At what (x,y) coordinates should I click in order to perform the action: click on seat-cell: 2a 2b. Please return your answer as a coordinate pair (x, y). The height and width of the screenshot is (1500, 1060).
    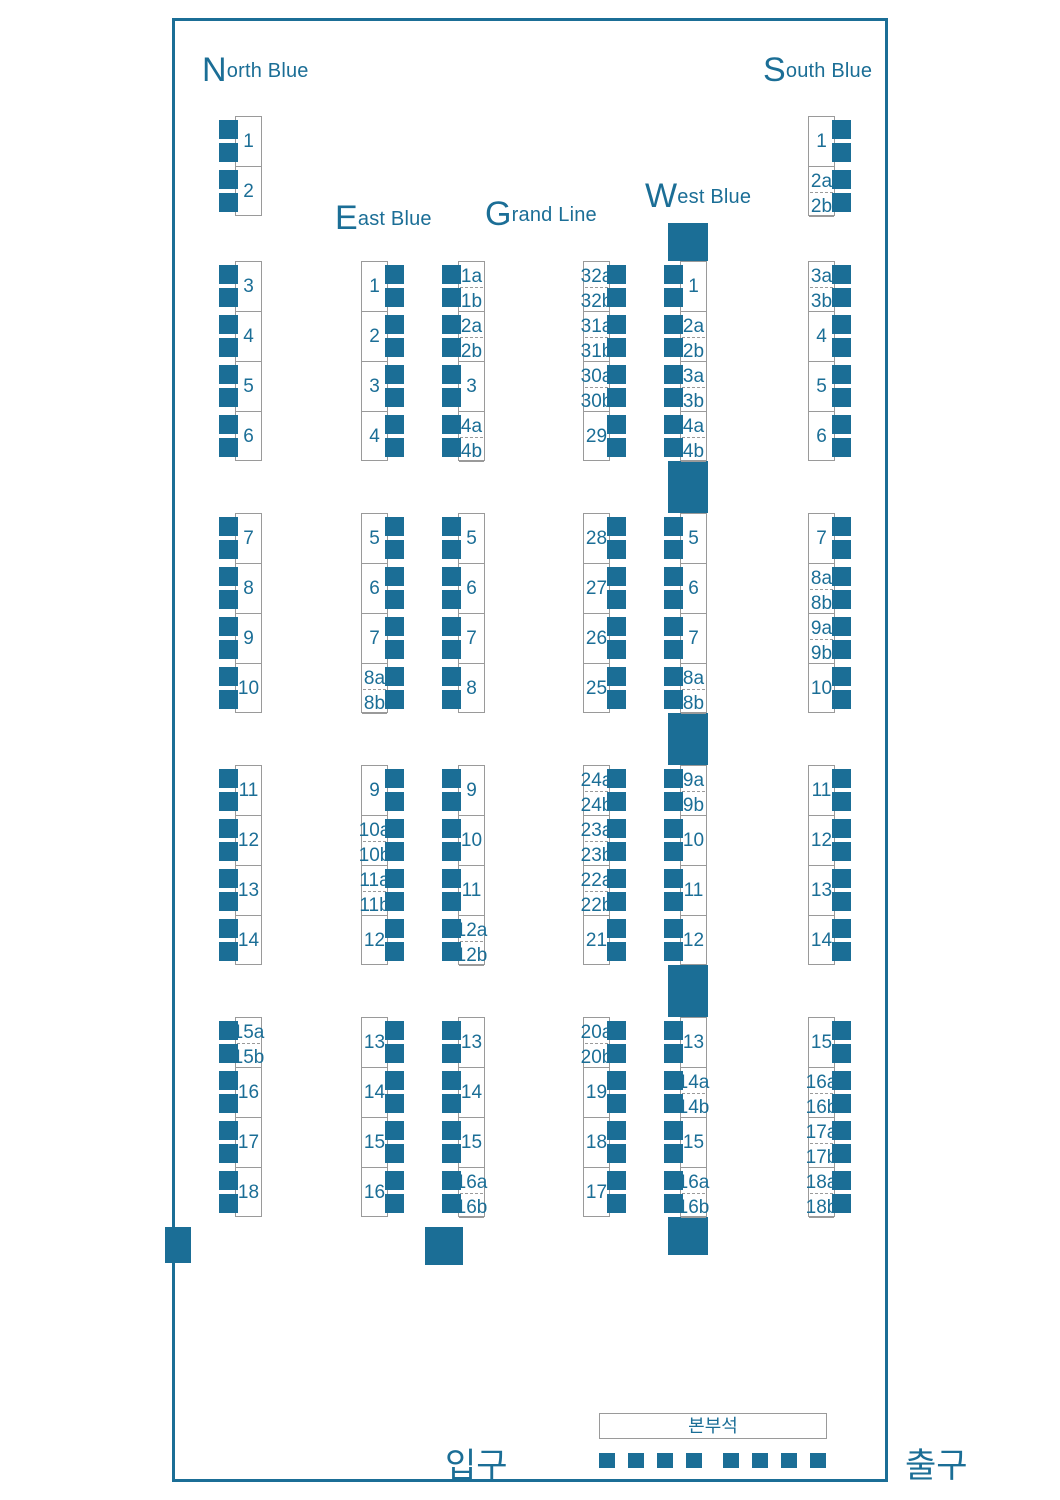
    Looking at the image, I should click on (693, 337).